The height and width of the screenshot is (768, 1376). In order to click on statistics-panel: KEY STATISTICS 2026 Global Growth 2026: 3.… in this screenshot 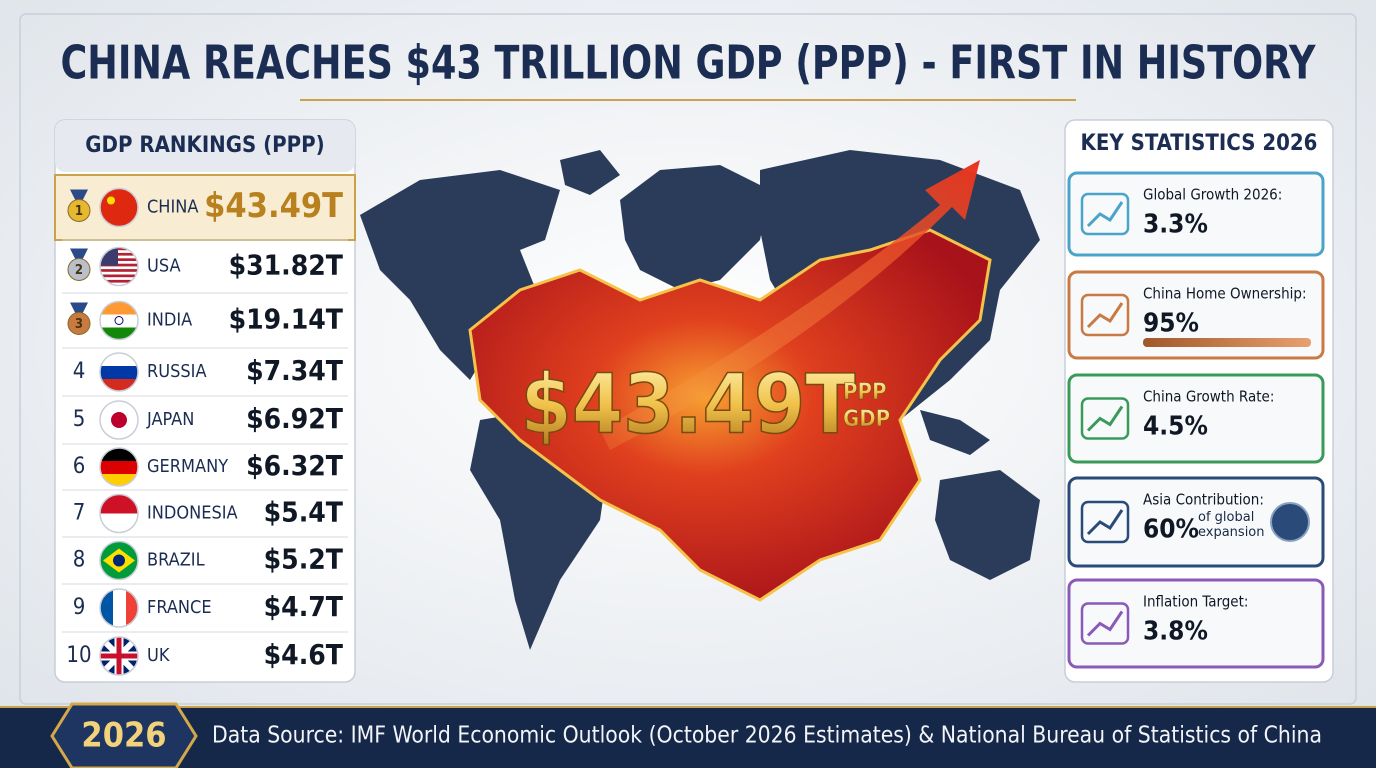, I will do `click(1199, 401)`.